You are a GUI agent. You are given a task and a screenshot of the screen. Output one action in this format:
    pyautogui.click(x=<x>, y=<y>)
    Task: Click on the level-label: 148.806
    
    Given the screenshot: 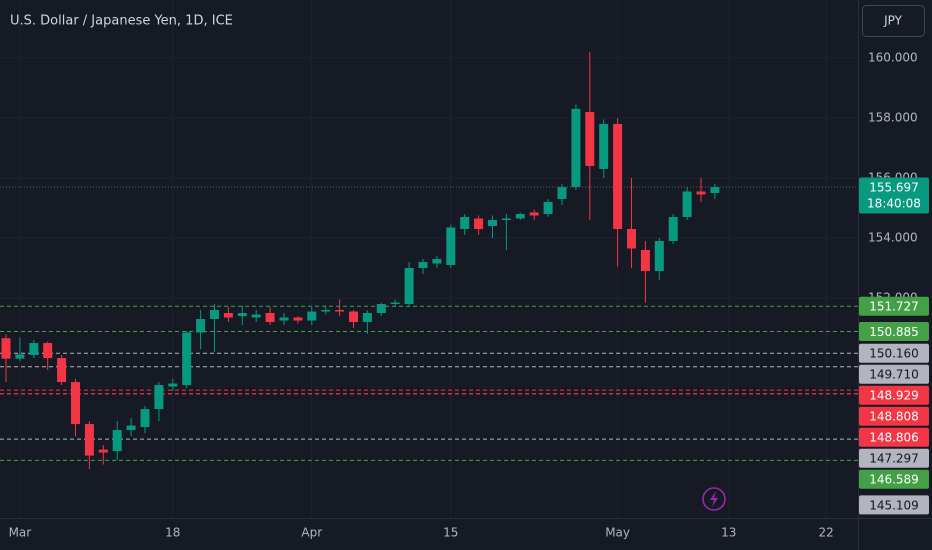 What is the action you would take?
    pyautogui.click(x=894, y=438)
    